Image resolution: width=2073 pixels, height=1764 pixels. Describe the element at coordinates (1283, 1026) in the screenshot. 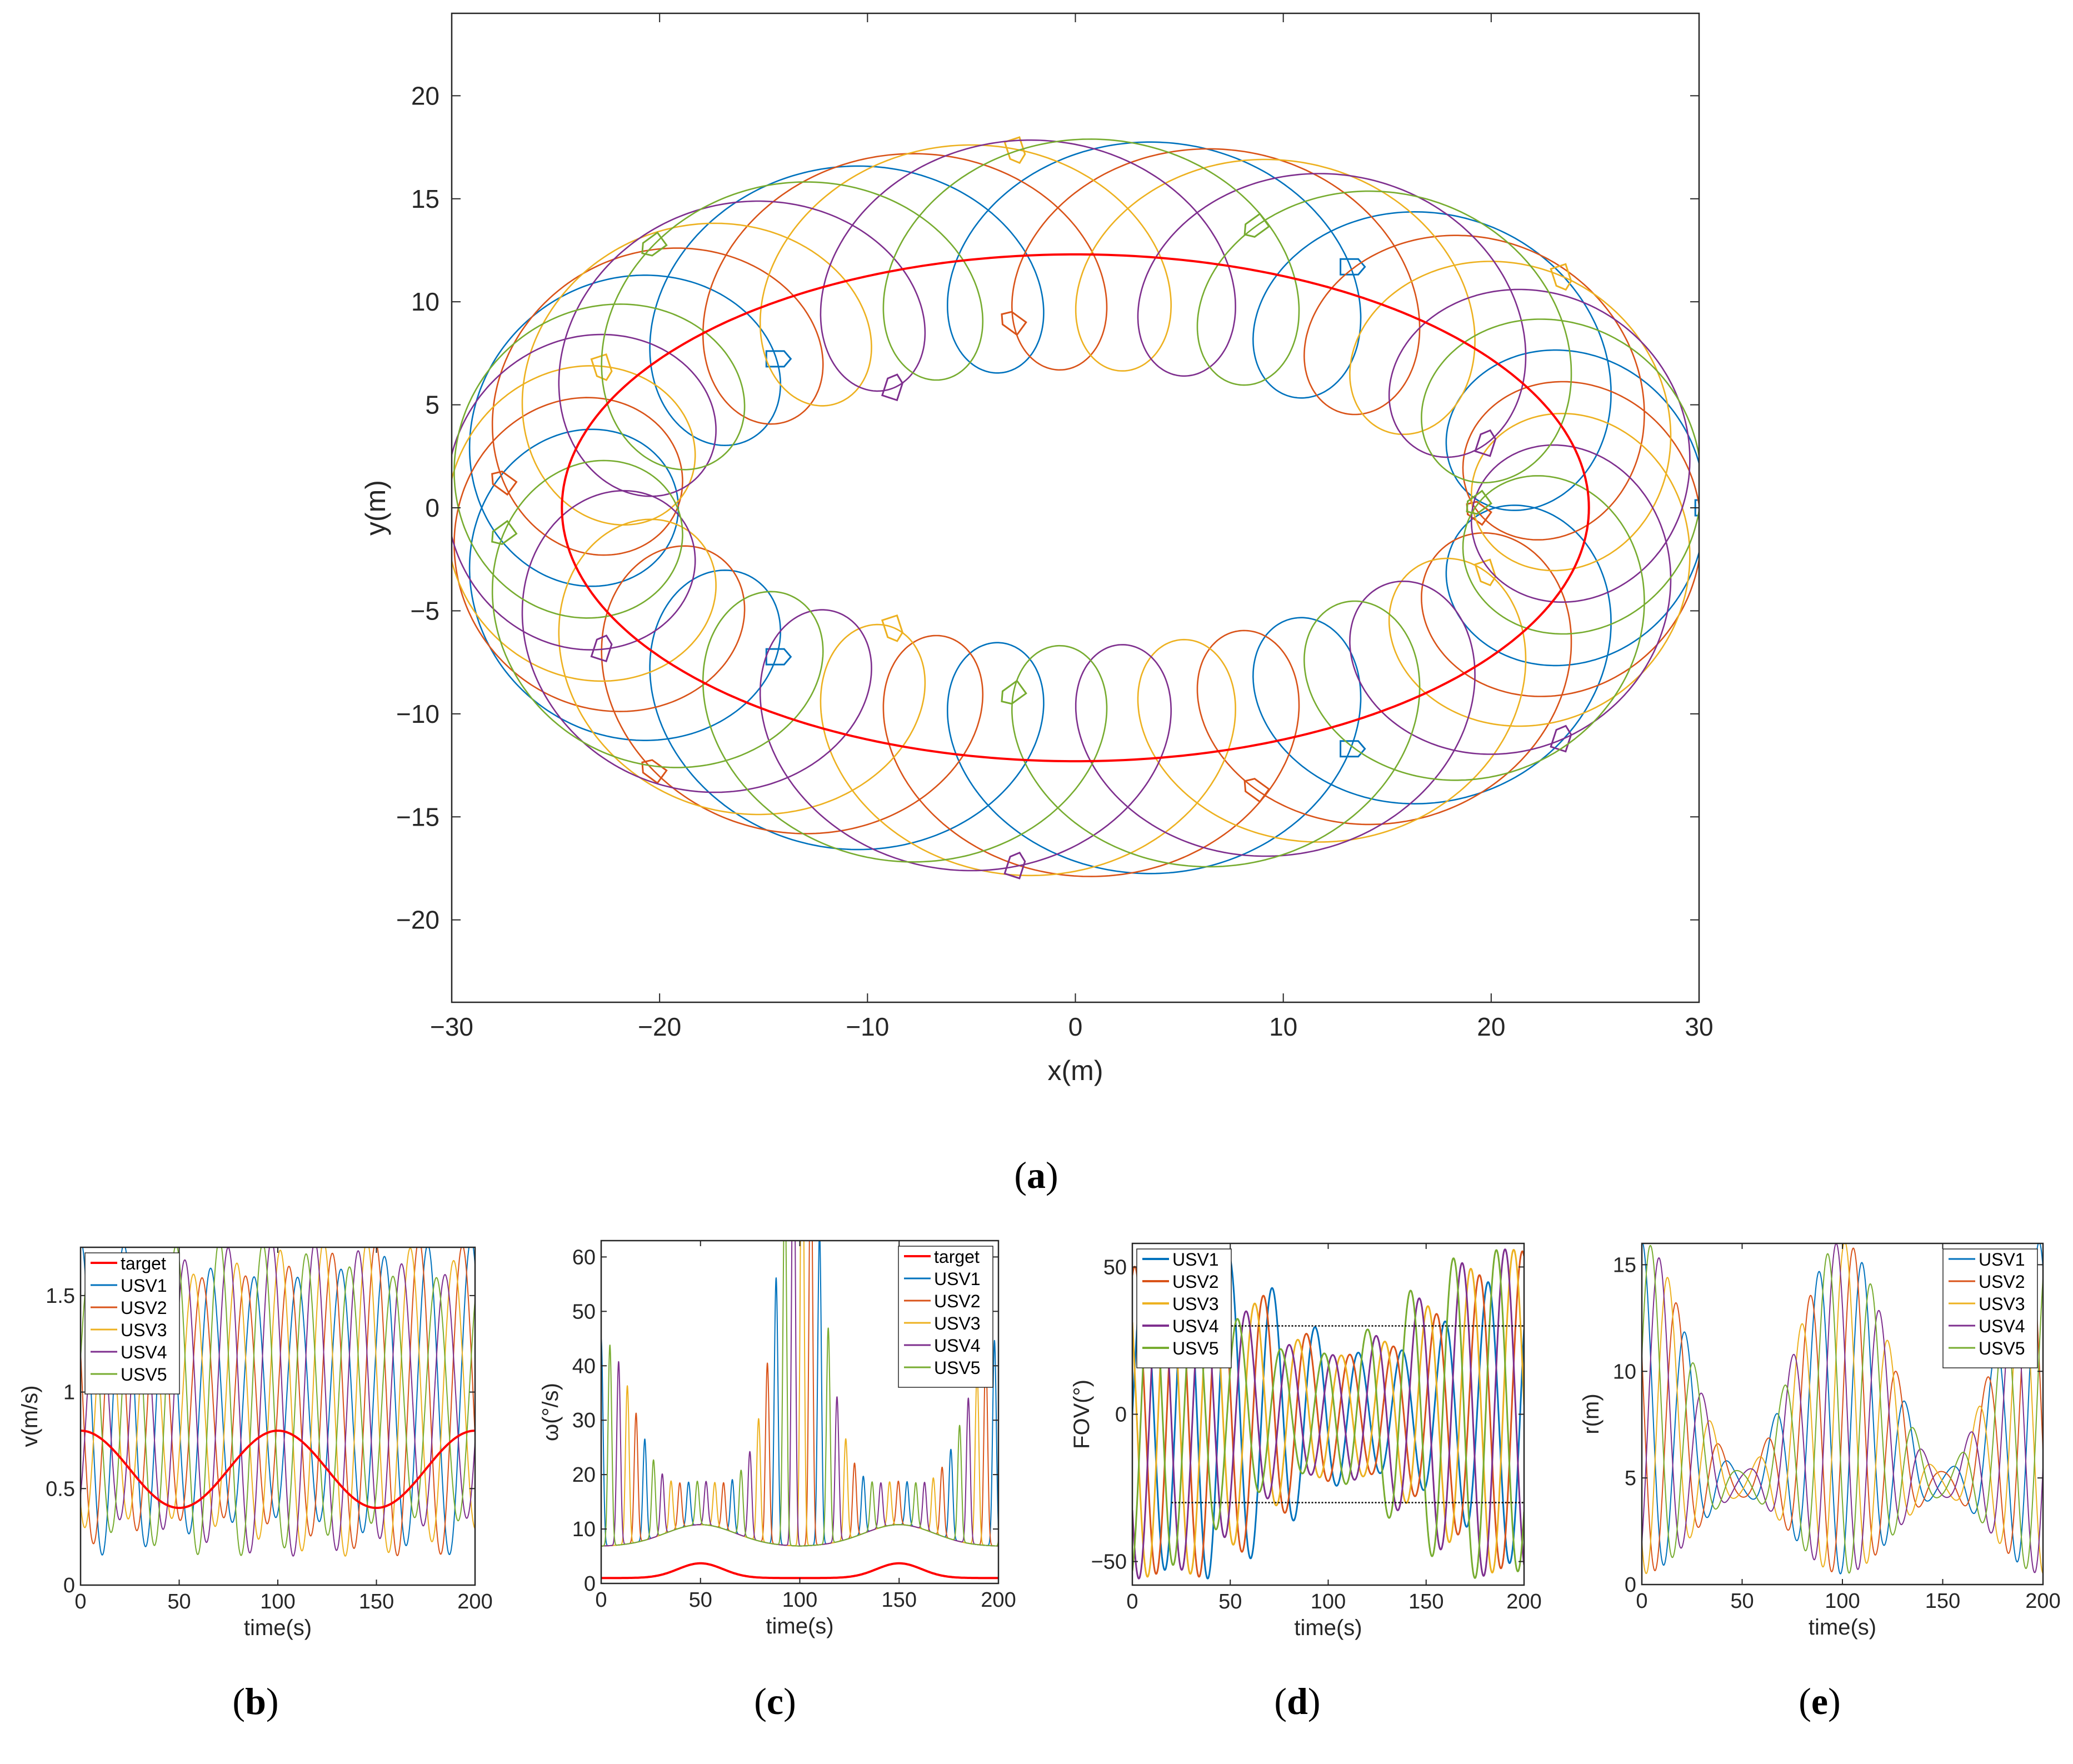

I see `x-tick-label: 10` at that location.